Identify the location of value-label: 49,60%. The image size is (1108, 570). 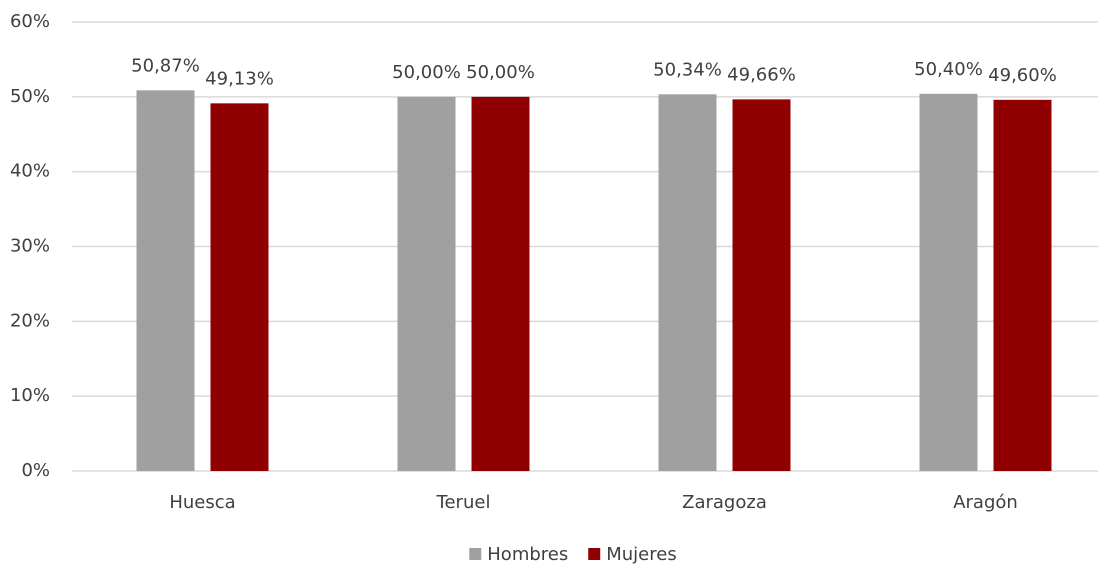
(1022, 75).